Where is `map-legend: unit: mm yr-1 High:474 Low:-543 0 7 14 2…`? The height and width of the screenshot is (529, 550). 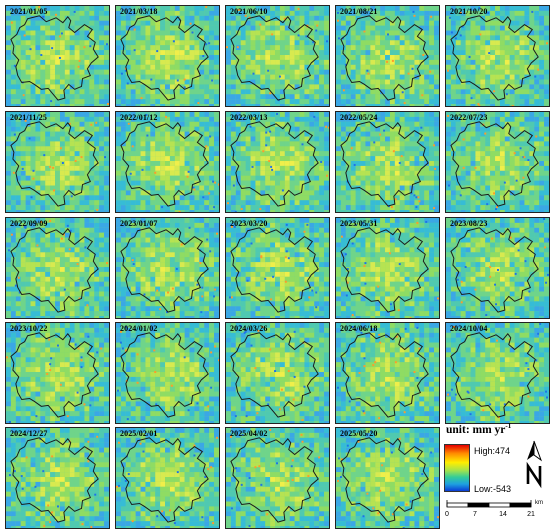 map-legend: unit: mm yr-1 High:474 Low:-543 0 7 14 2… is located at coordinates (495, 474).